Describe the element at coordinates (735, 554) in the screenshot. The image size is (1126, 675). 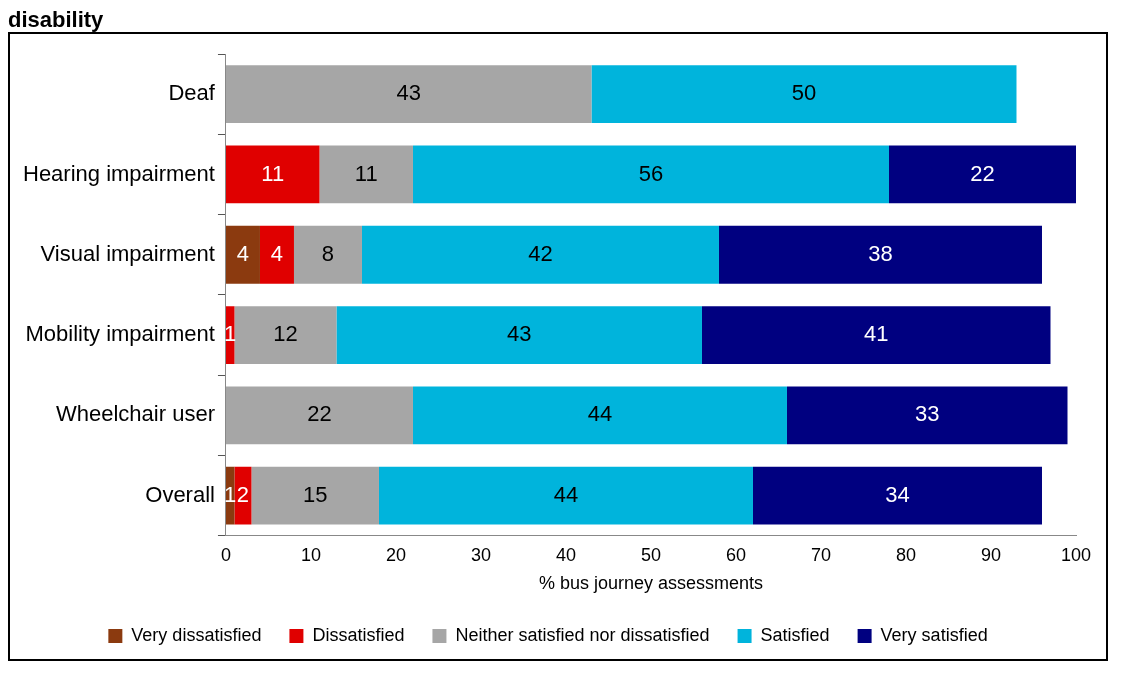
I see `x-tick-label: 60` at that location.